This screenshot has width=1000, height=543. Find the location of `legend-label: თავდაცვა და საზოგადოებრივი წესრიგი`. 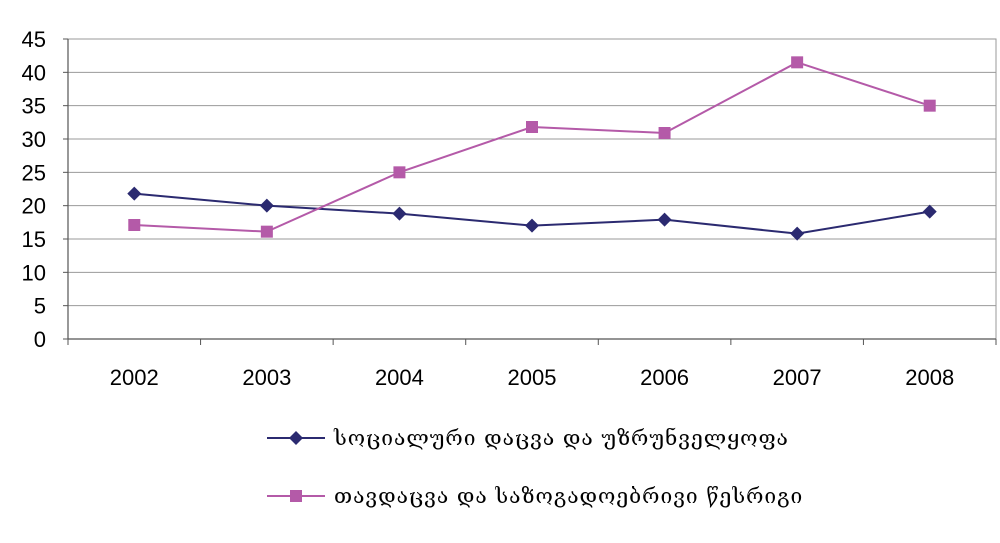

legend-label: თავდაცვა და საზოგადოებრივი წესრიგი is located at coordinates (568, 496).